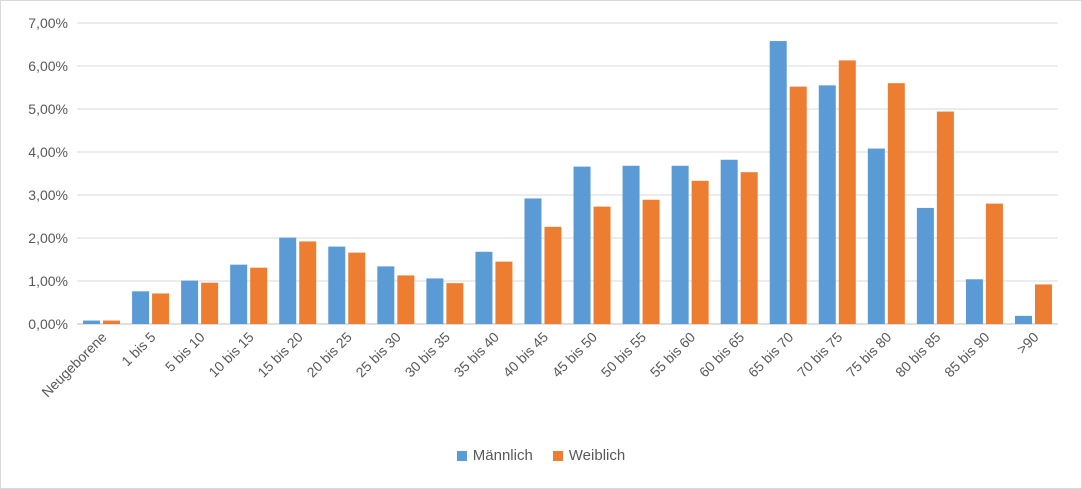 The height and width of the screenshot is (489, 1082). I want to click on x-tick-label: 40 bis 45, so click(526, 355).